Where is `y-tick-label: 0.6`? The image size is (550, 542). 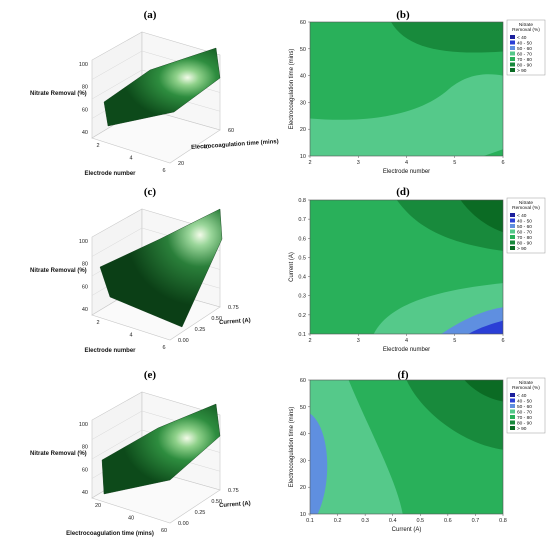
y-tick-label: 0.6 is located at coordinates (302, 239).